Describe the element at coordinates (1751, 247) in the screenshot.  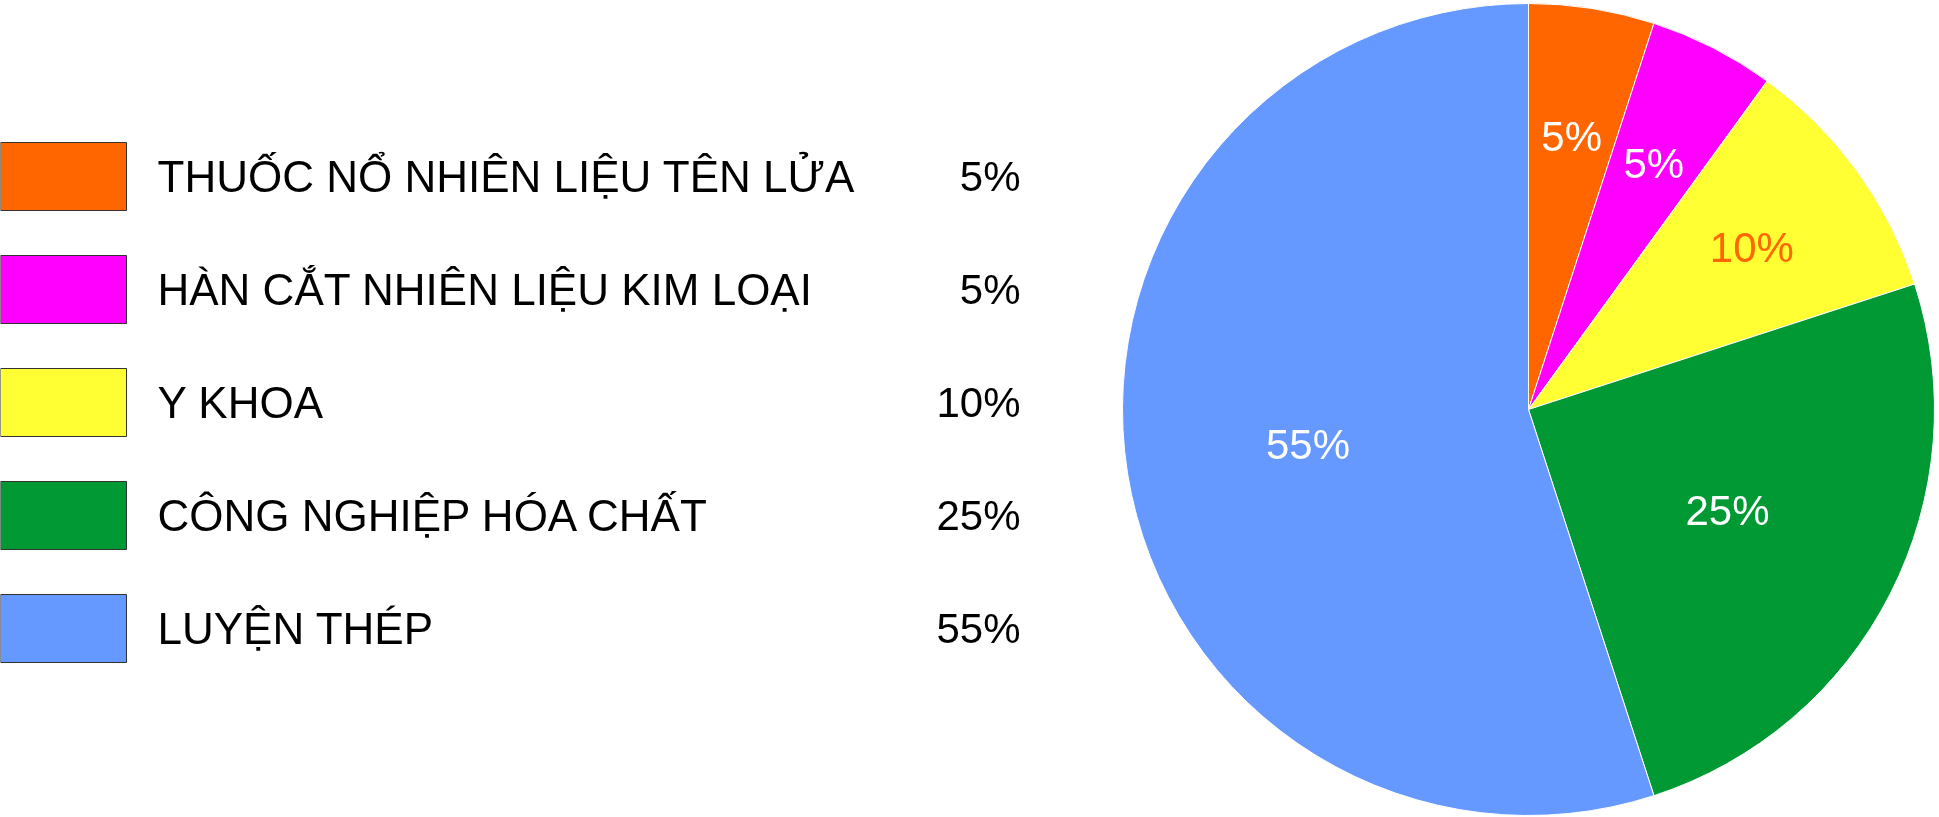
I see `data-label: 10%` at that location.